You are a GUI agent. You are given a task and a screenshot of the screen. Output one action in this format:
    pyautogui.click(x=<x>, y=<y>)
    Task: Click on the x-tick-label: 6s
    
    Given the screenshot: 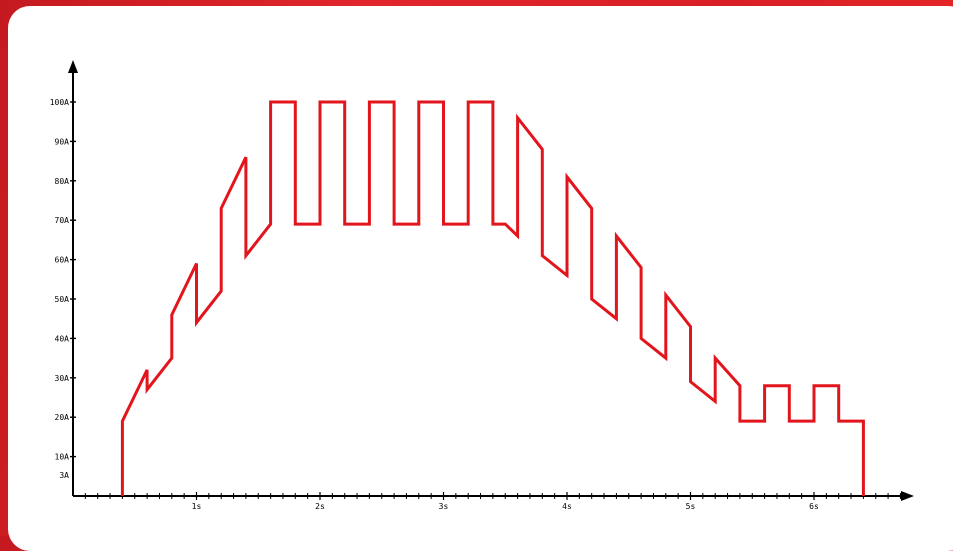 What is the action you would take?
    pyautogui.click(x=814, y=506)
    